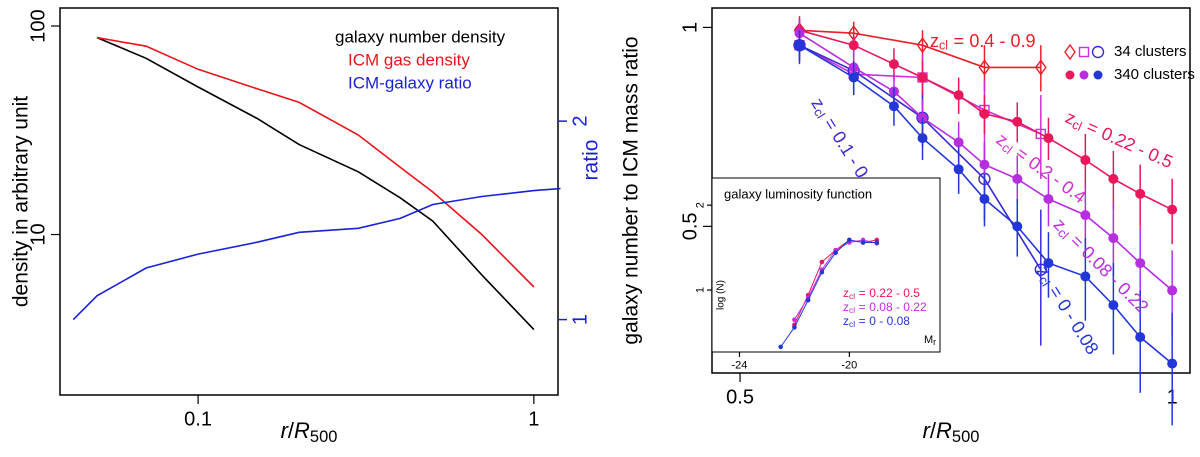  I want to click on legend-label: 34 clusters, so click(1150, 51).